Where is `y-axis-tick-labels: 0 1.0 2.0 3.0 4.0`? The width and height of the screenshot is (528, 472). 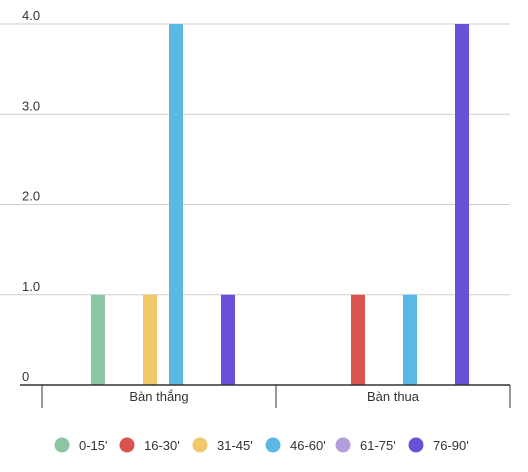
y-axis-tick-labels: 0 1.0 2.0 3.0 4.0 is located at coordinates (31, 196).